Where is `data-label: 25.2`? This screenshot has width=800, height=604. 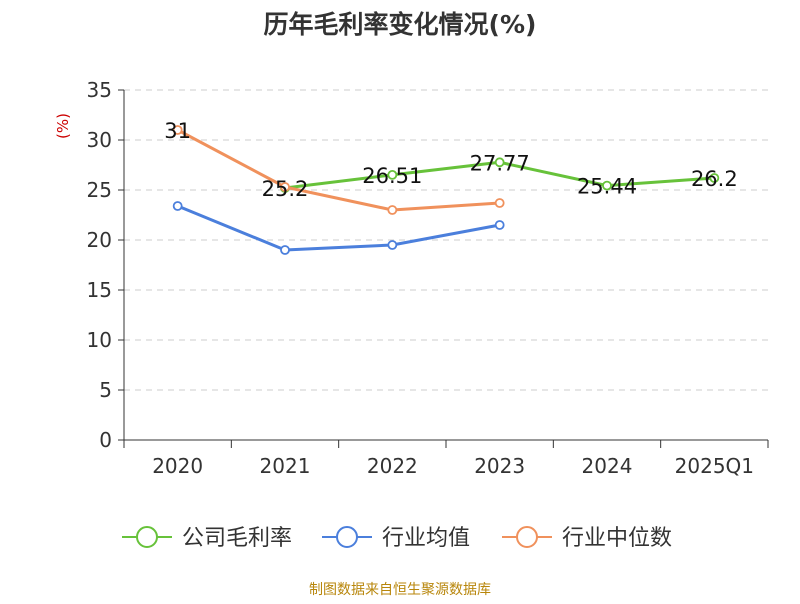
data-label: 25.2 is located at coordinates (285, 189).